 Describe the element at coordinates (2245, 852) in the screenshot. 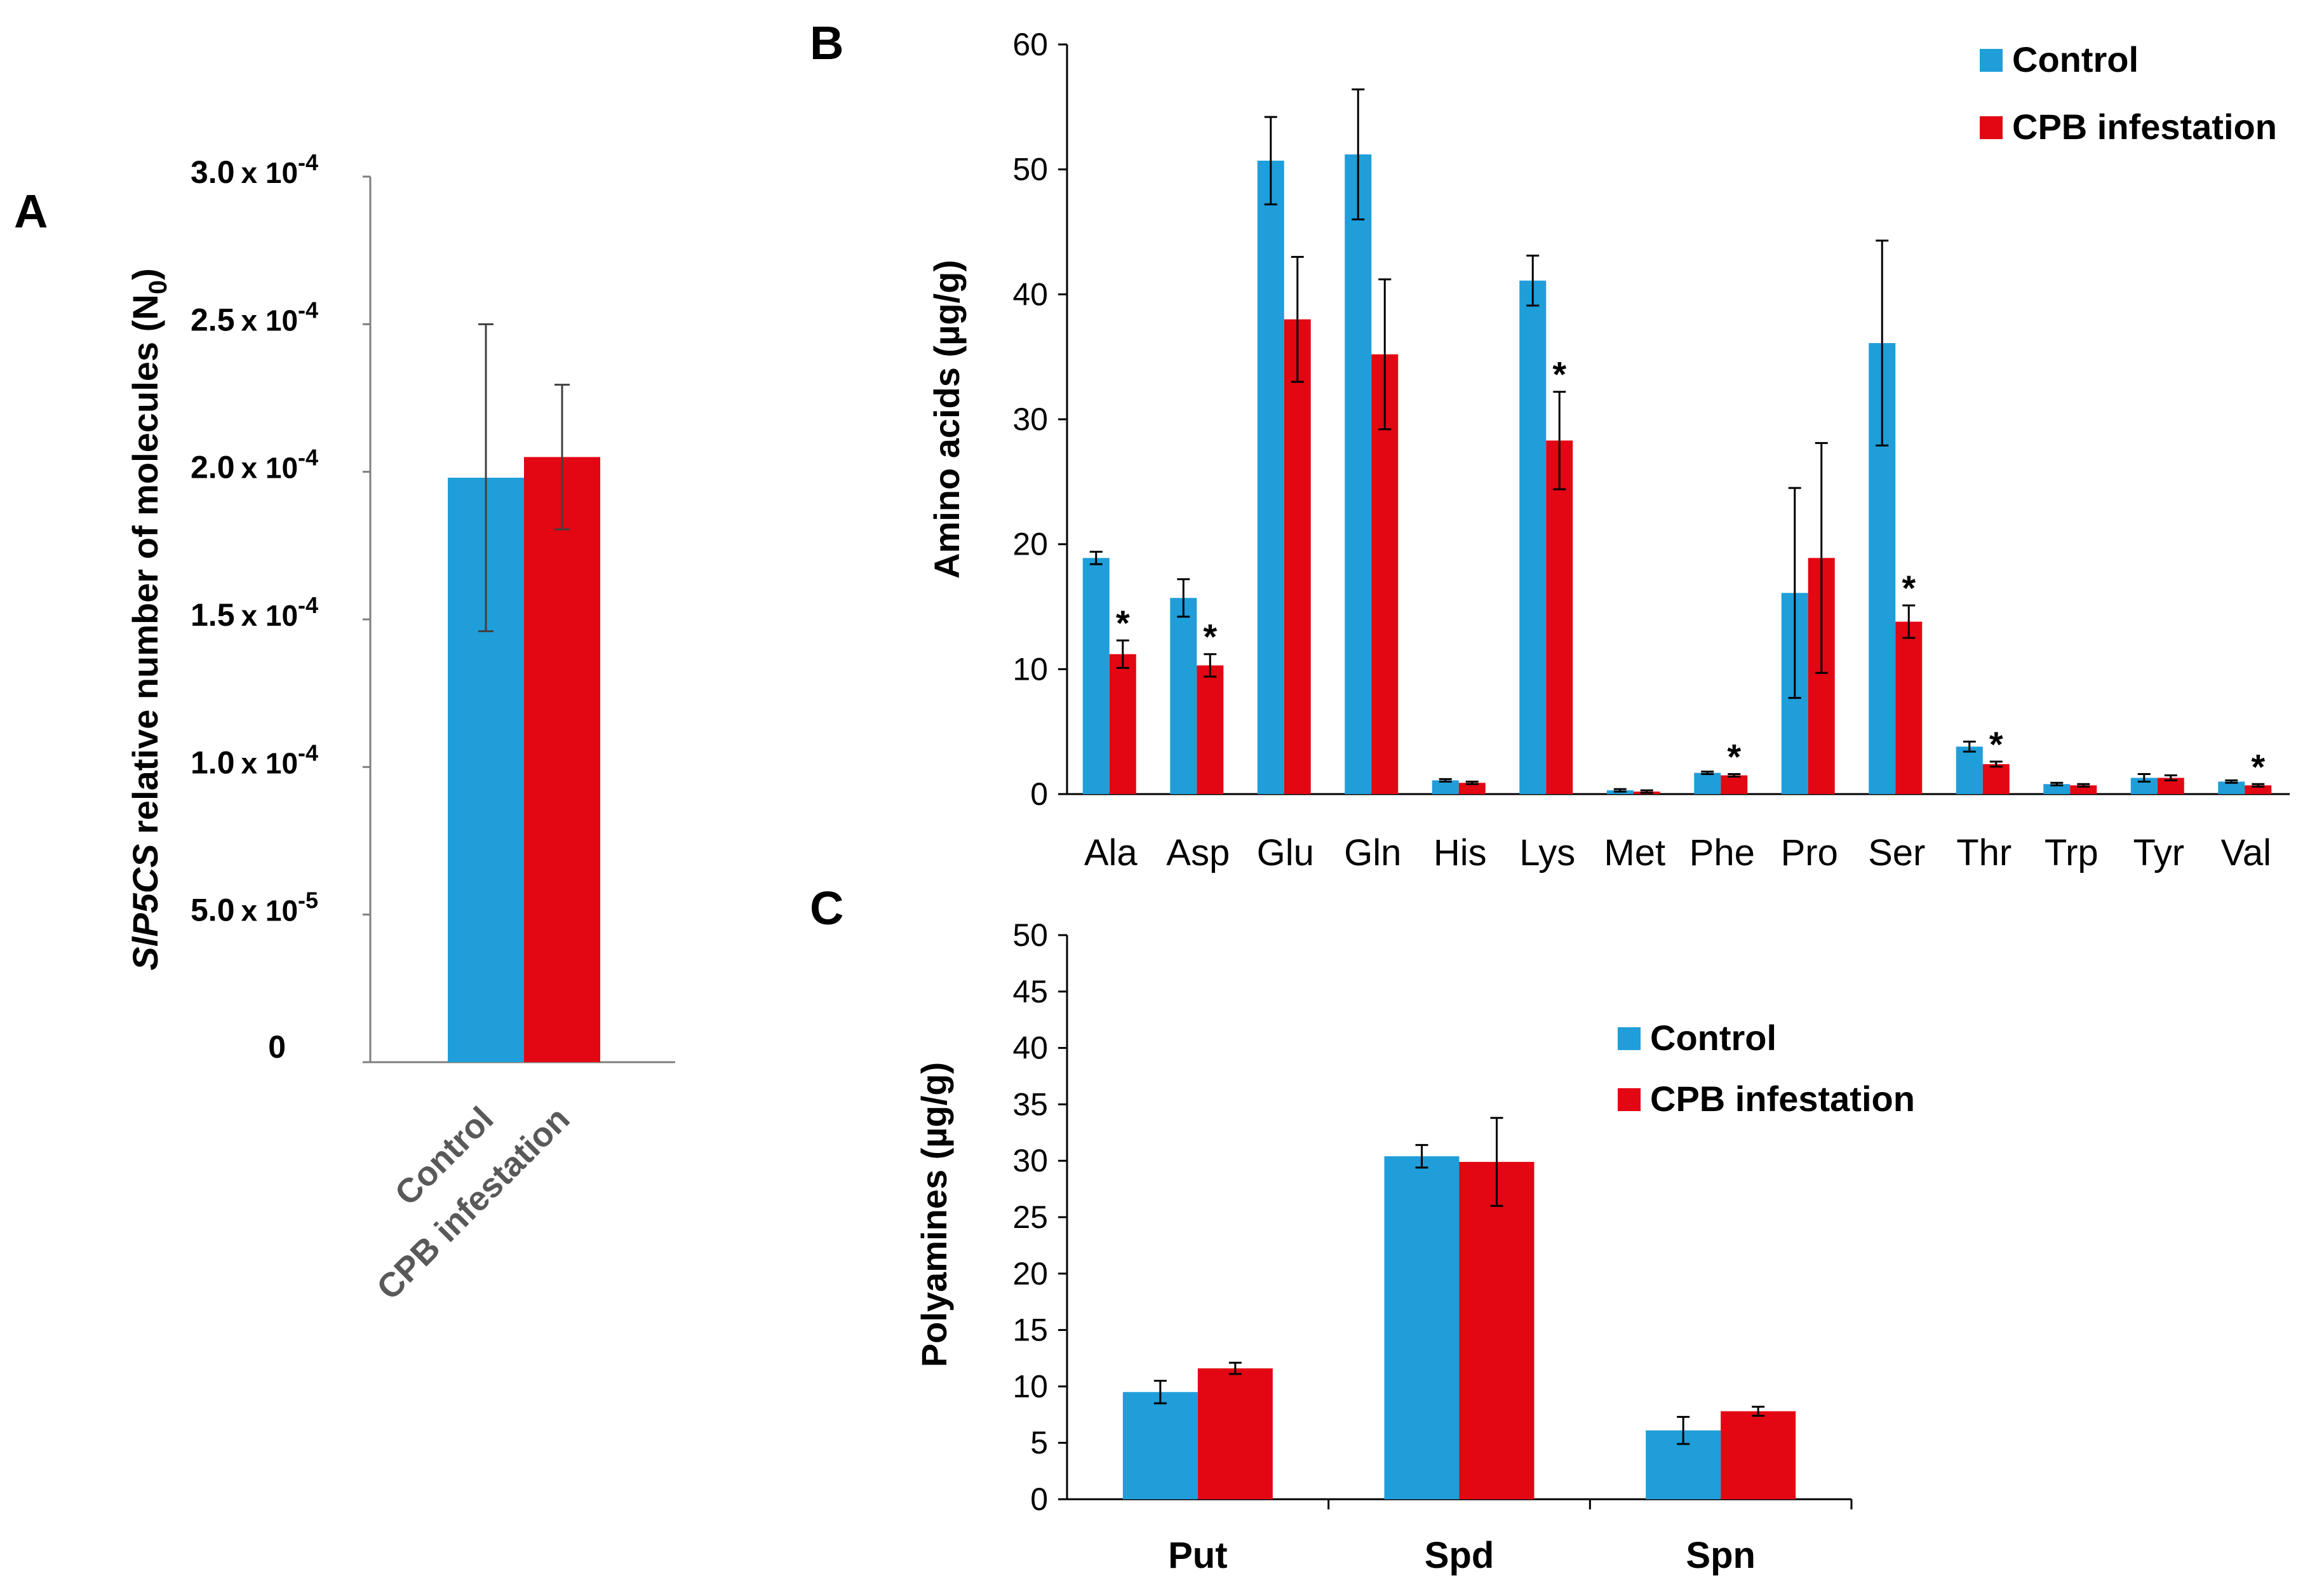

I see `x-tick-label-val: Val` at that location.